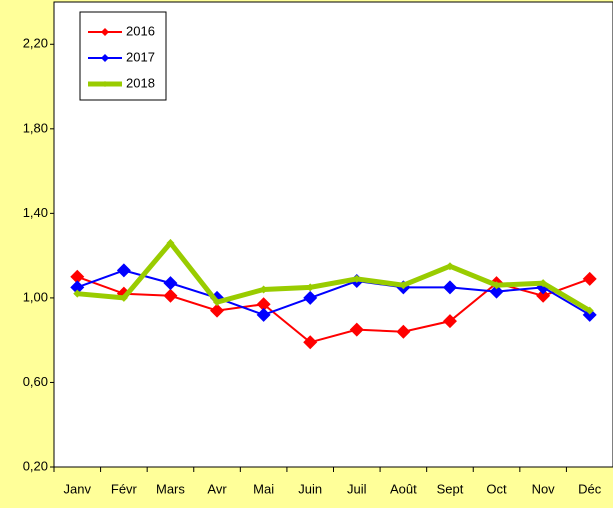 The width and height of the screenshot is (613, 508). Describe the element at coordinates (403, 488) in the screenshot. I see `x-tick-label: Août` at that location.